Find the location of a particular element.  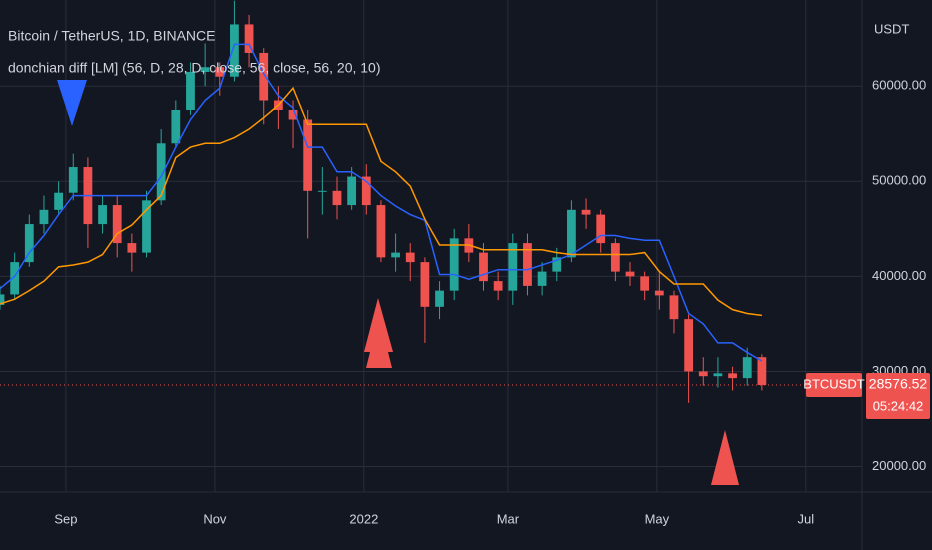

chart-title: Bitcoin / TetherUS, 1D, BINANCE is located at coordinates (111, 36).